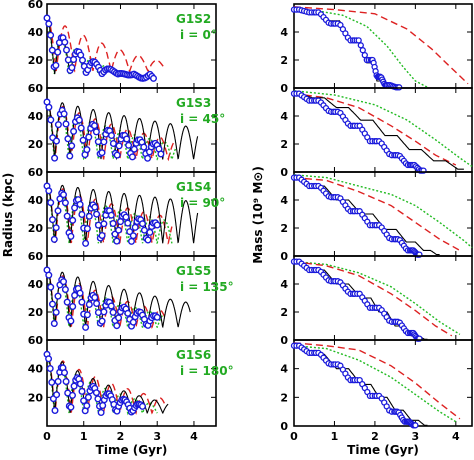 The image size is (474, 460). What do you see at coordinates (335, 436) in the screenshot?
I see `mass-xtick-label: 1` at bounding box center [335, 436].